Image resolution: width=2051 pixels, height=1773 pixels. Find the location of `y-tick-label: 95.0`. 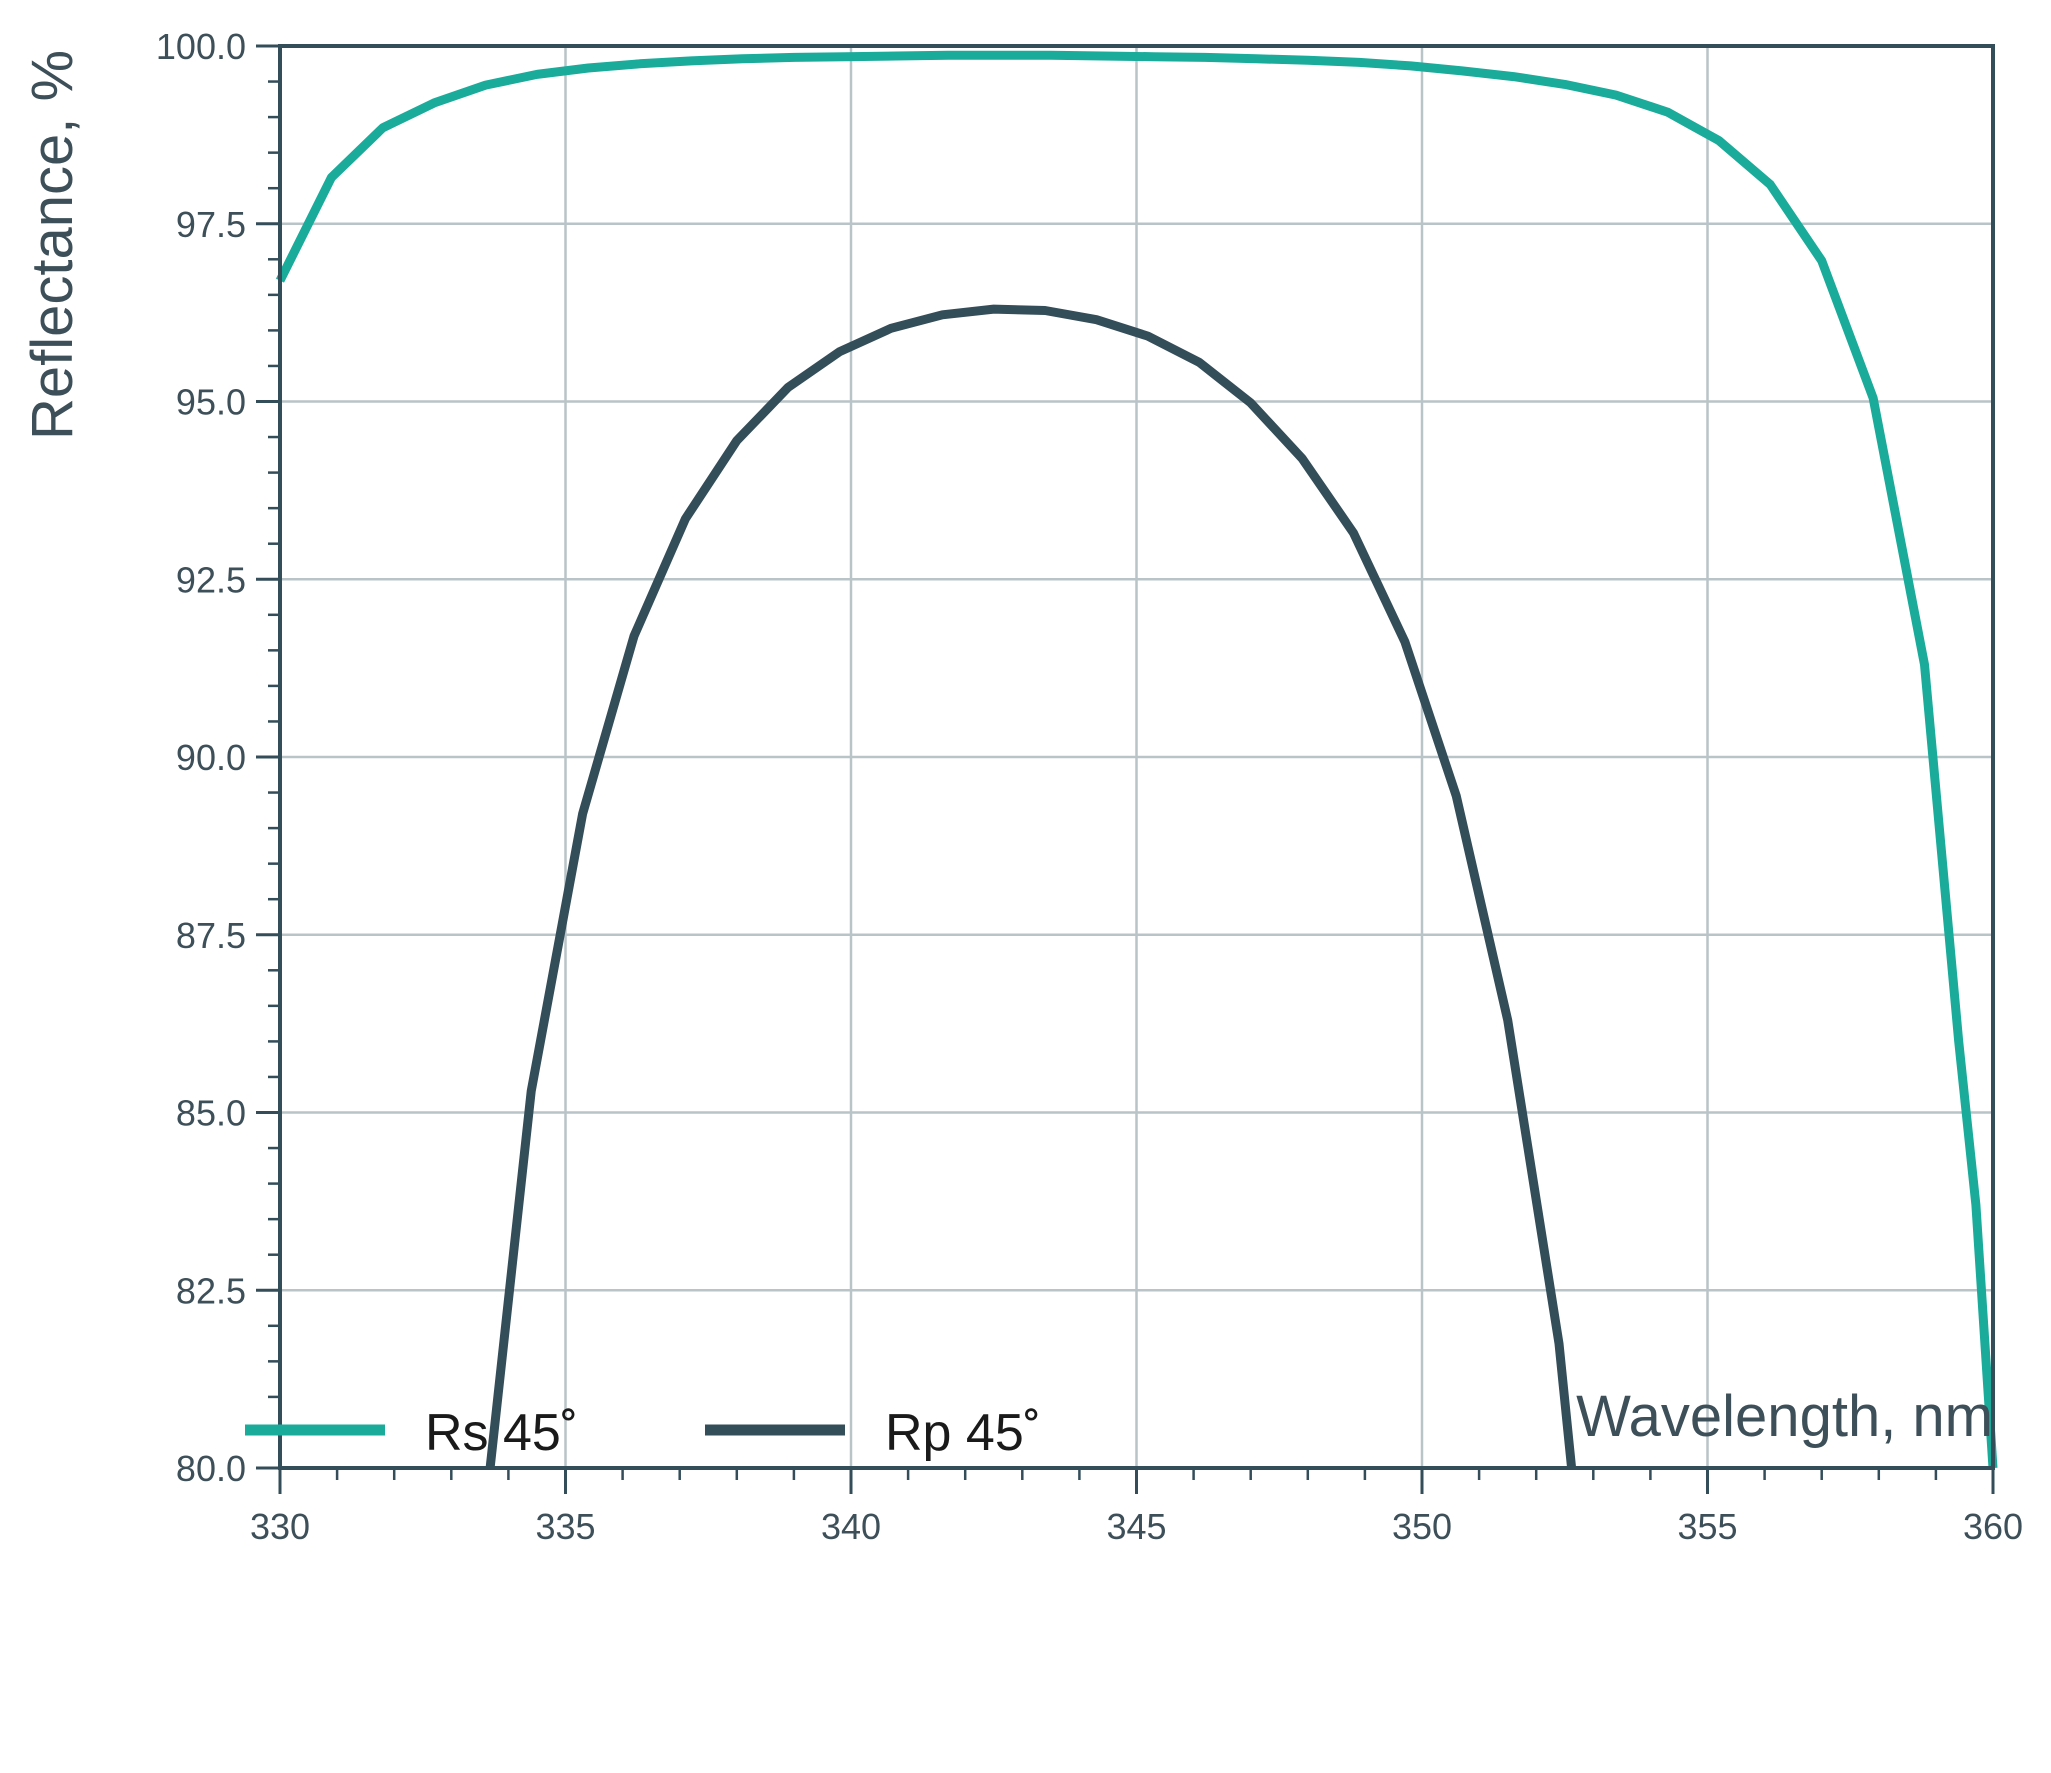

y-tick-label: 95.0 is located at coordinates (211, 402).